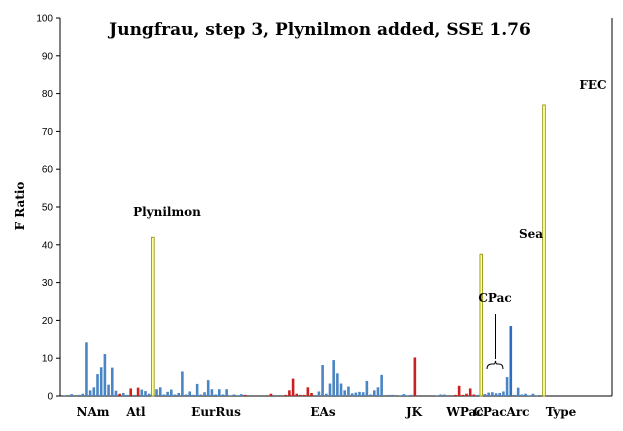  What do you see at coordinates (494, 298) in the screenshot?
I see `cpac-annotation-label: CPac` at bounding box center [494, 298].